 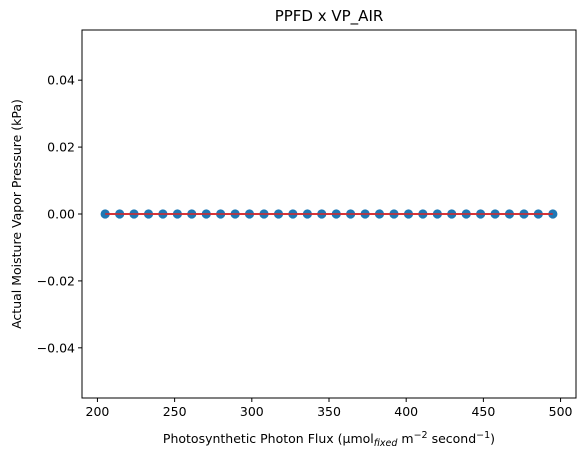 I want to click on x-tick-label: 300, so click(x=252, y=411).